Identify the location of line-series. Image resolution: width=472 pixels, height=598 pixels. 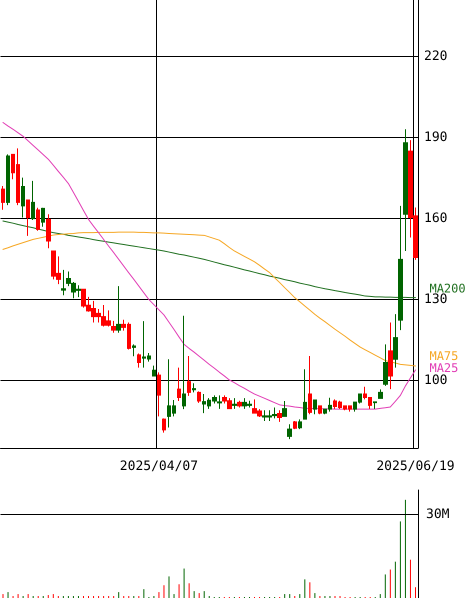
(209, 259).